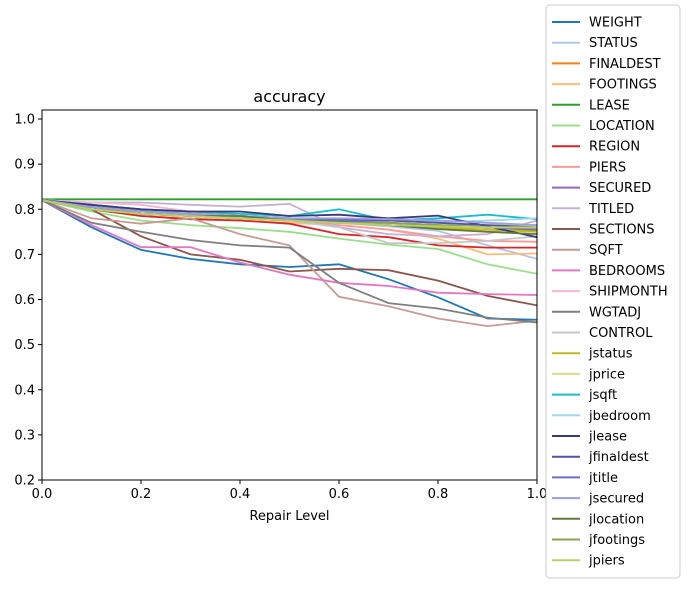 The height and width of the screenshot is (589, 688). What do you see at coordinates (289, 516) in the screenshot?
I see `x-axis-label: Repair Level` at bounding box center [289, 516].